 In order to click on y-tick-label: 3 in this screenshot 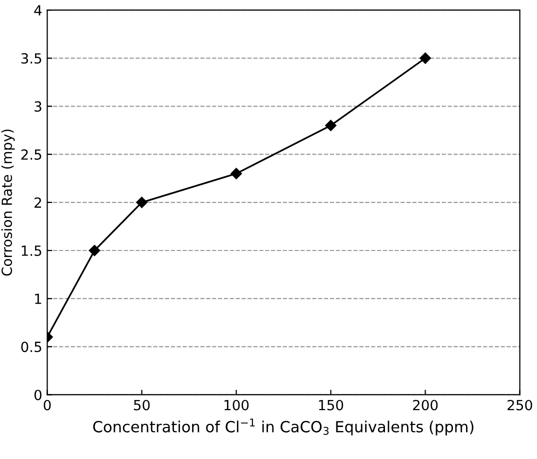, I will do `click(38, 106)`.